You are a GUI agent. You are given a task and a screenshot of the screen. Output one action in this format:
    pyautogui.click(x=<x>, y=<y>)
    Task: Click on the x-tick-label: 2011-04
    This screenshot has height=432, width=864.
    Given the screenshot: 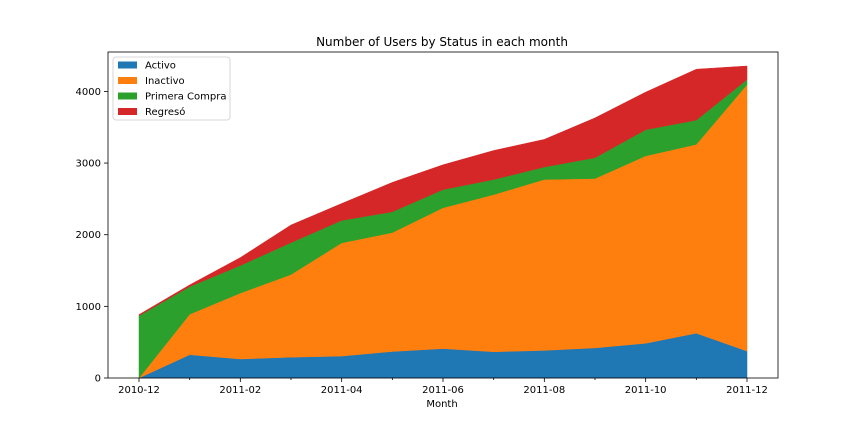 What is the action you would take?
    pyautogui.click(x=342, y=390)
    